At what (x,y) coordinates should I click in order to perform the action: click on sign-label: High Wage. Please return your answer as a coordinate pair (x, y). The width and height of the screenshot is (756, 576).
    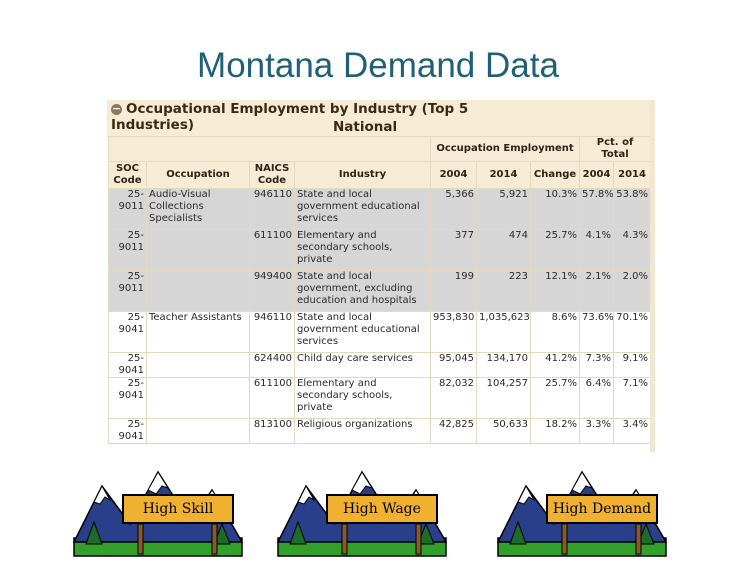
    Looking at the image, I should click on (382, 509).